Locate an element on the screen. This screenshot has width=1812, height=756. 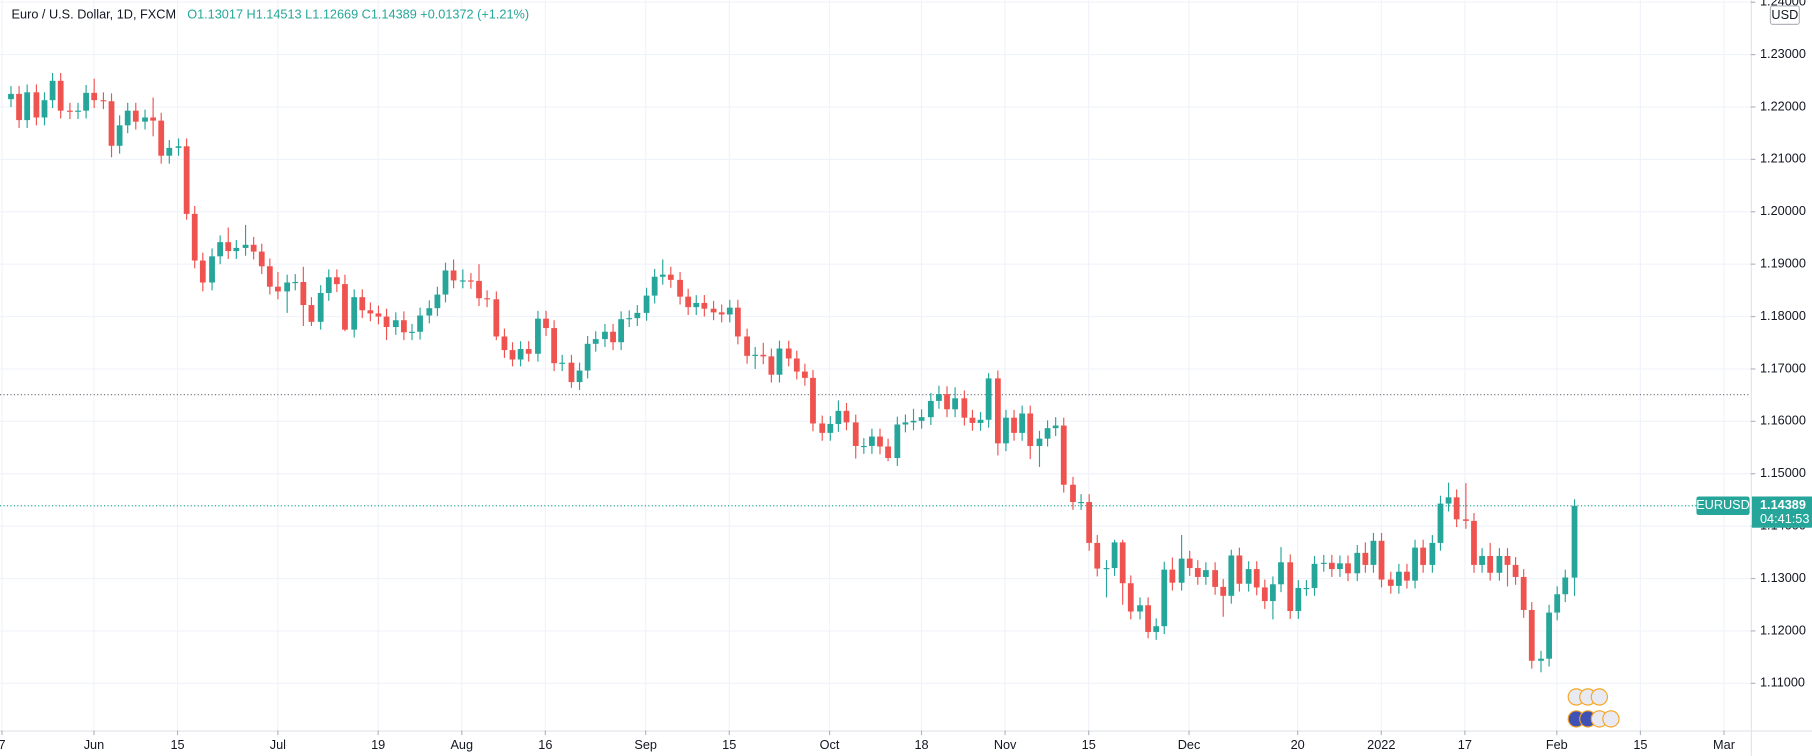
x-tick-label: 18 is located at coordinates (921, 744).